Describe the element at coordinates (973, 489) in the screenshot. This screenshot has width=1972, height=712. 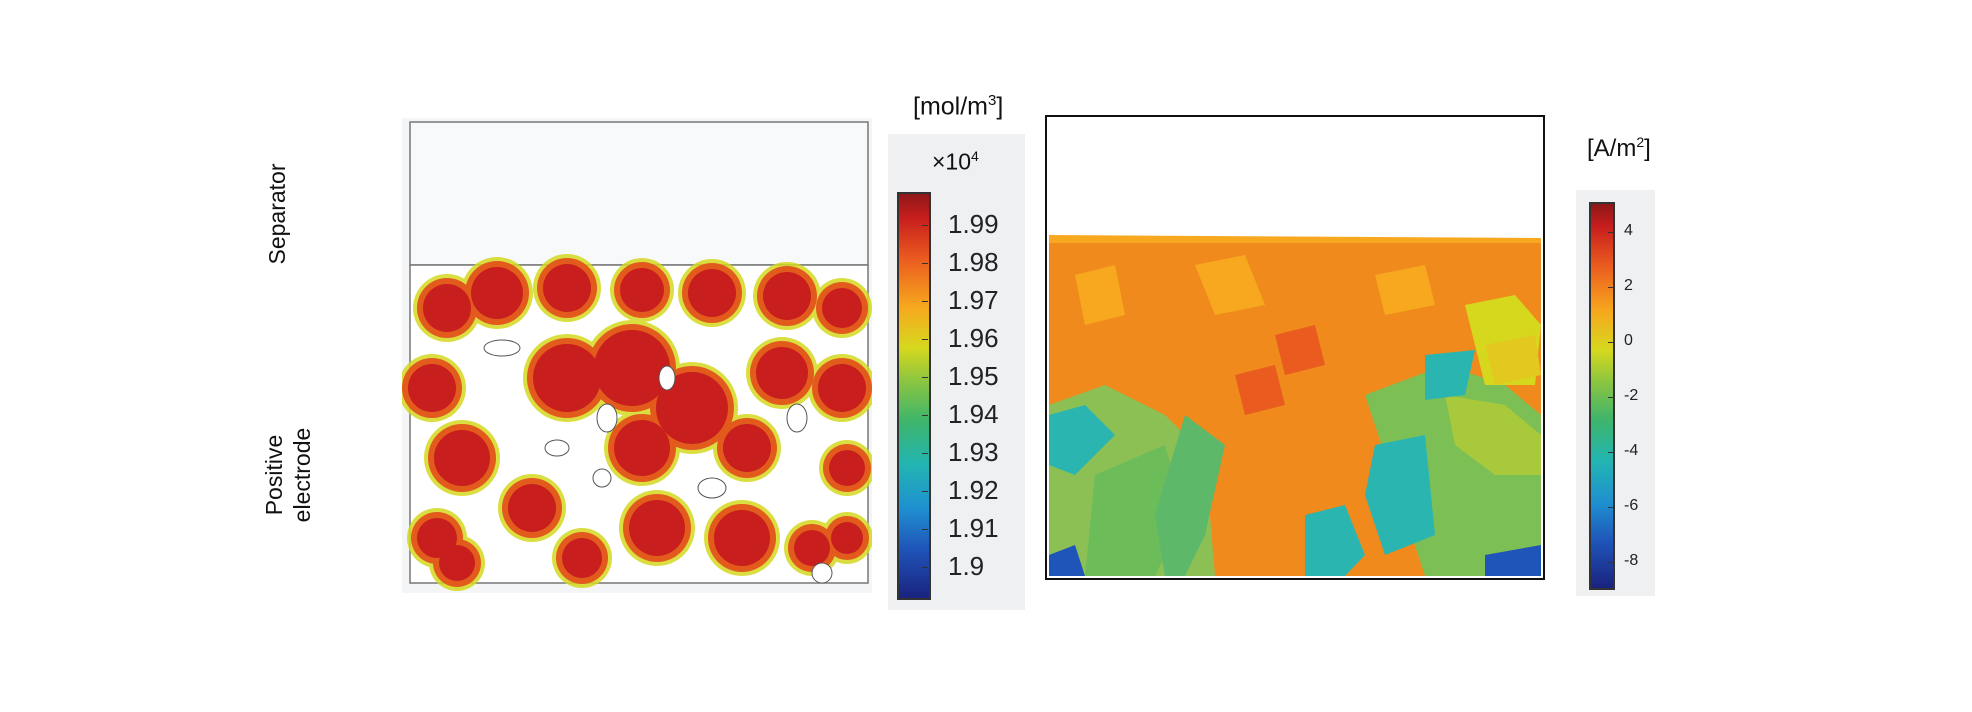
I see `concentration_bar-tick-label: 1.92` at that location.